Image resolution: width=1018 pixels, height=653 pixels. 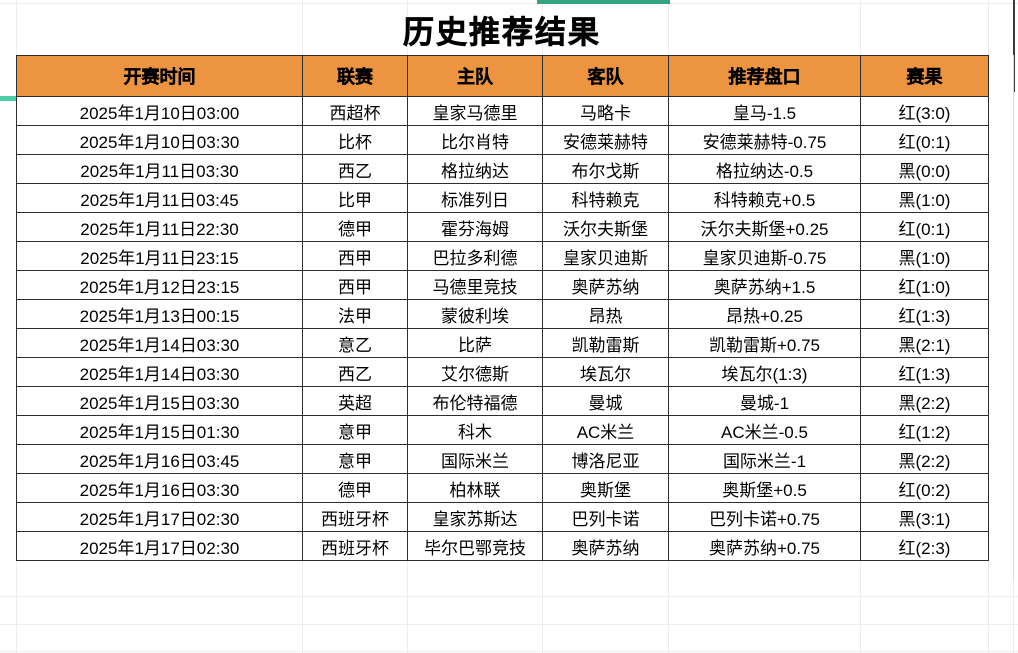 I want to click on table-row: 2025年1月14日03:30 意乙 比萨 凯勒雷斯 凯勒雷斯+0.75 黑(2:1), so click(x=502, y=343).